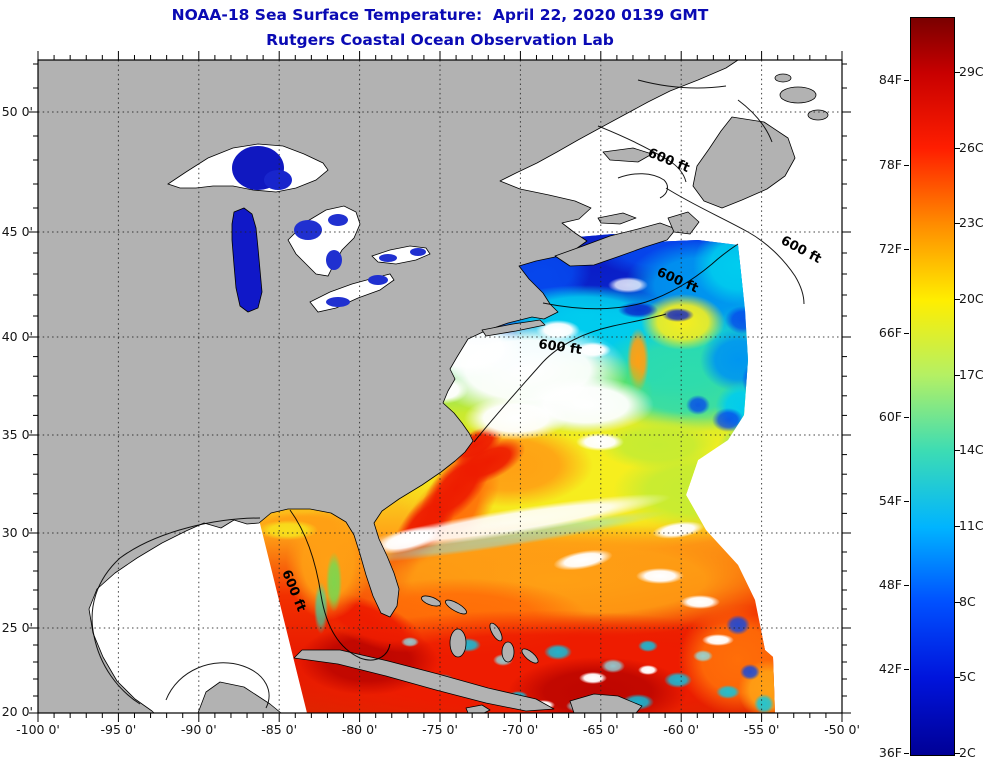  What do you see at coordinates (424, 680) in the screenshot?
I see `cuba` at bounding box center [424, 680].